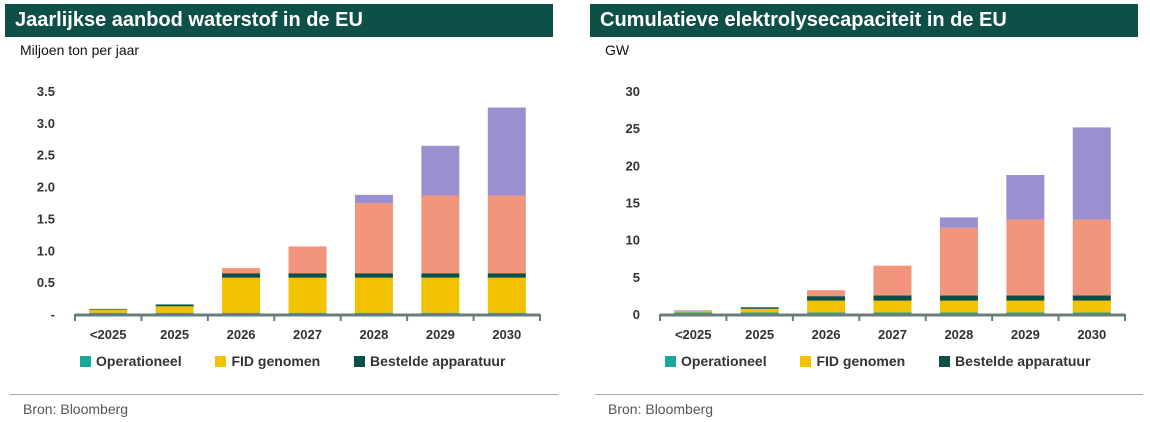 The height and width of the screenshot is (422, 1150). Describe the element at coordinates (53, 314) in the screenshot. I see `y-tick-label: -` at that location.